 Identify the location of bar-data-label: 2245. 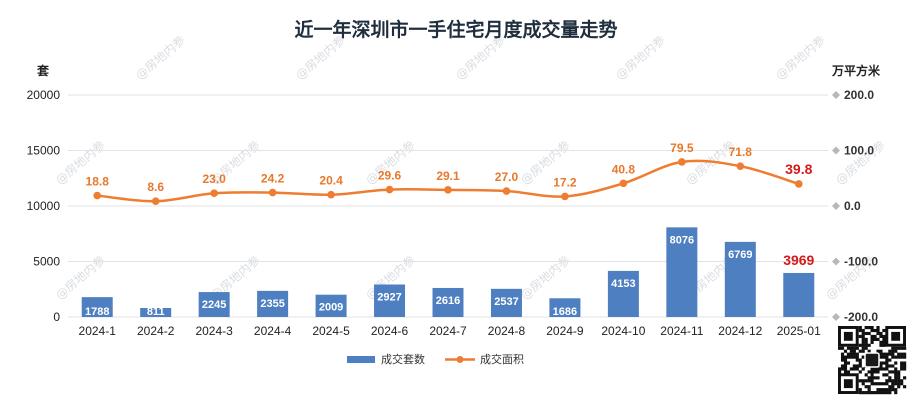
(214, 305).